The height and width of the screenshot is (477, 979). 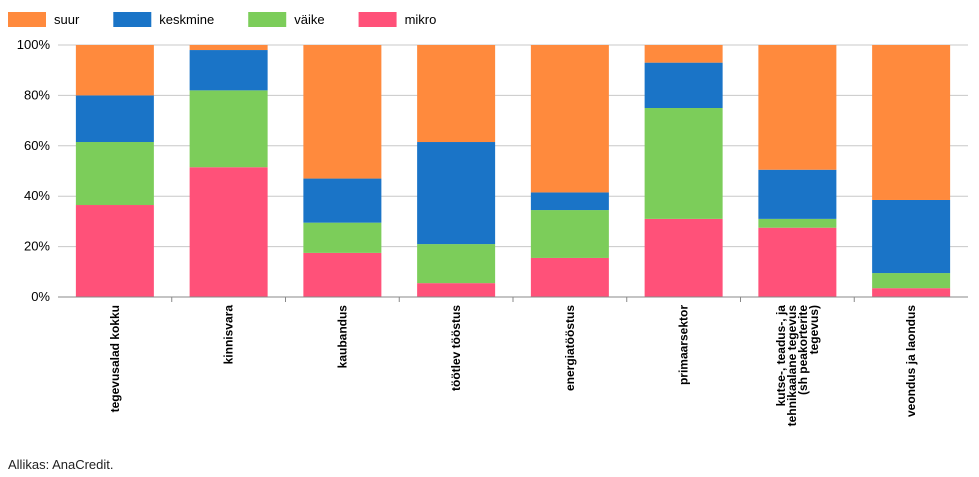 I want to click on x-category-label: tegevusalad kokku, so click(x=115, y=358).